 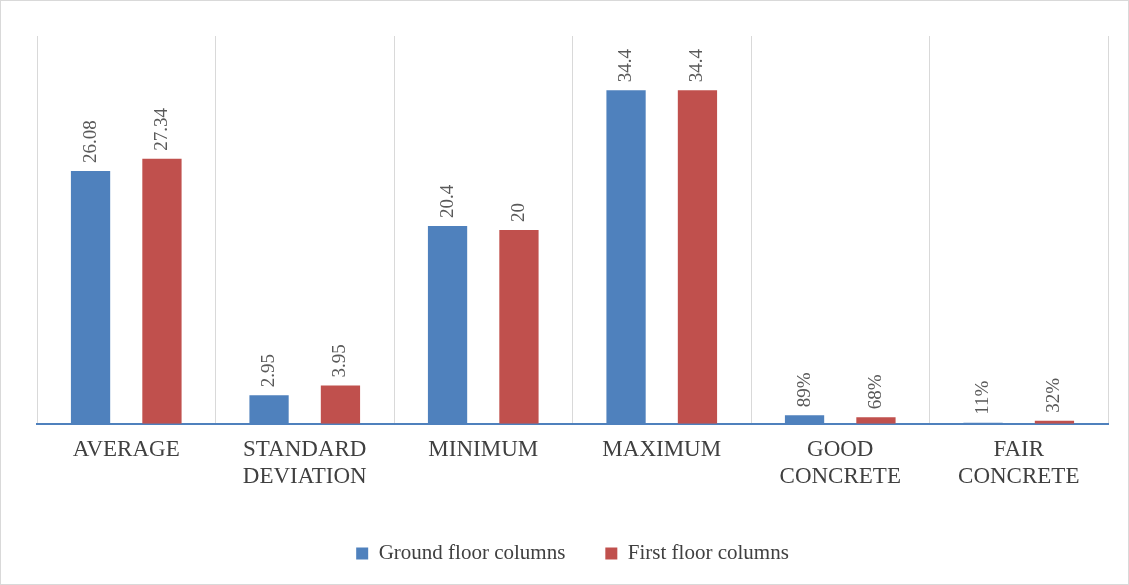 I want to click on data-label: 68%, so click(x=874, y=392).